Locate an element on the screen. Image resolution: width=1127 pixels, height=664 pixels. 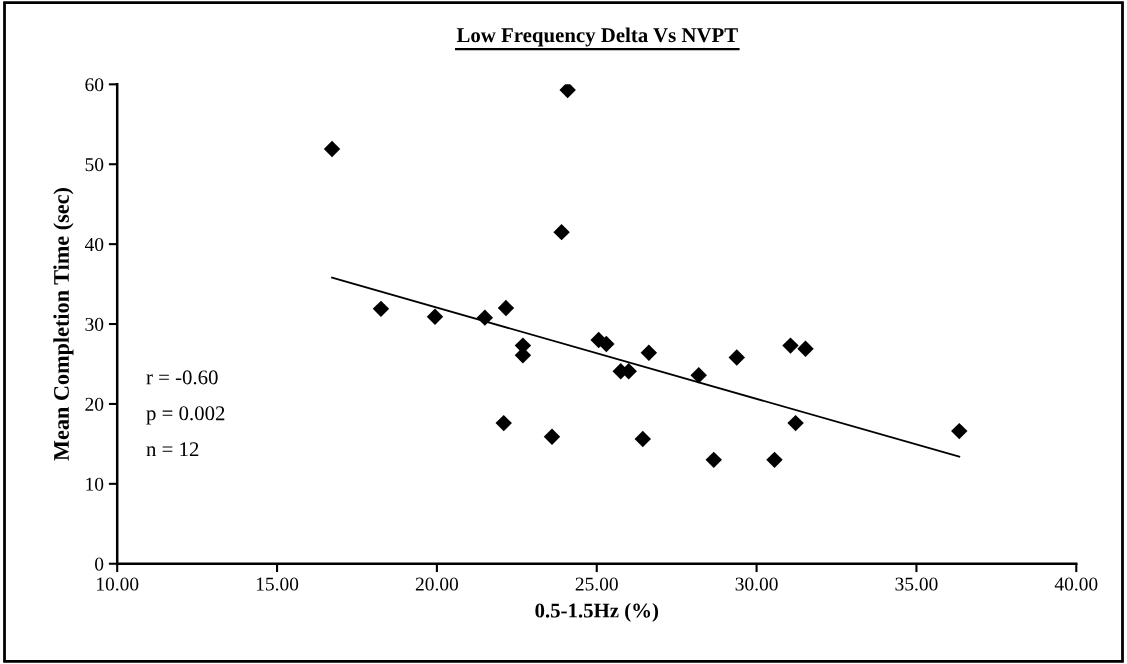
x-tick-label: 25.00 is located at coordinates (596, 584).